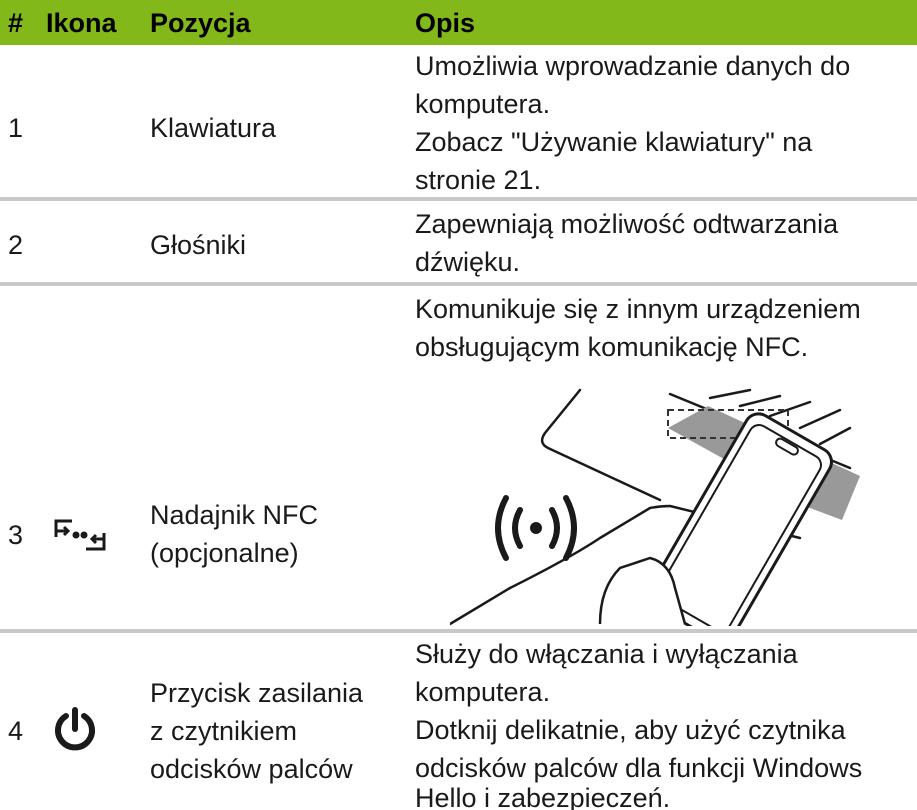 The width and height of the screenshot is (917, 810). What do you see at coordinates (468, 262) in the screenshot?
I see `description: dźwięku.` at bounding box center [468, 262].